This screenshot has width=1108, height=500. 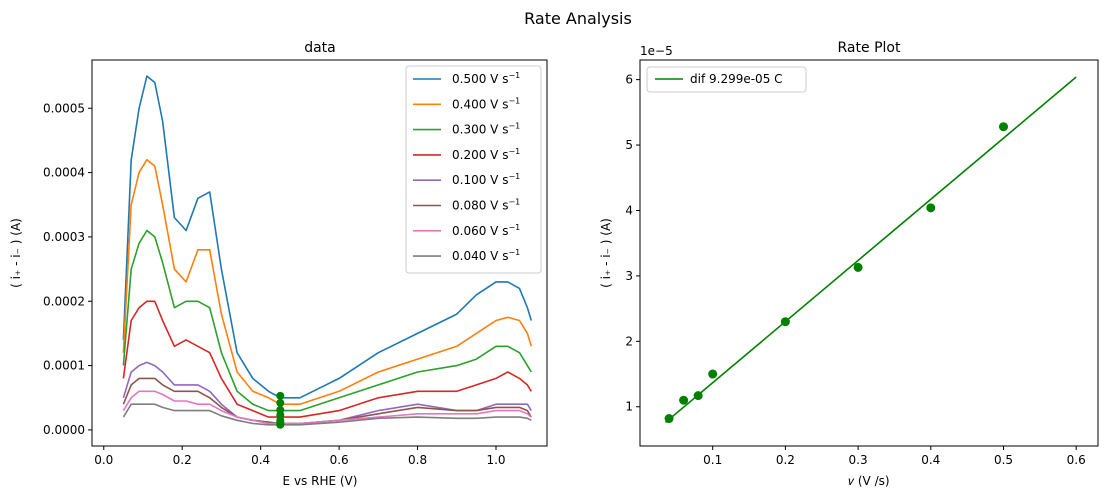 I want to click on x-tick-label: 0.5, so click(x=1003, y=460).